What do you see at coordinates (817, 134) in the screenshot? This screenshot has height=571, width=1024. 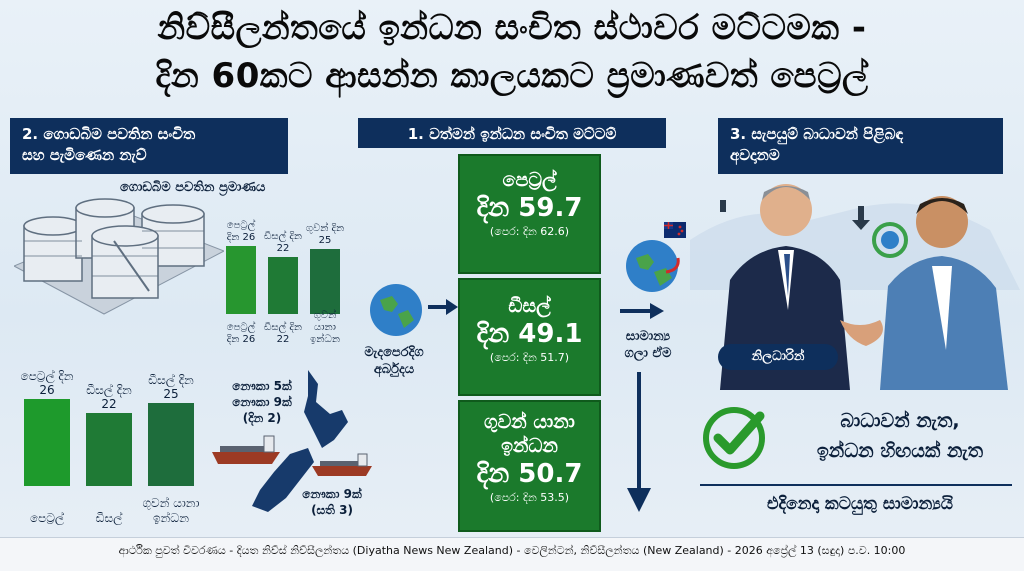 I see `right-title-line-1: 3. සැපයුම් බාධාවන් පිළිබඳ` at bounding box center [817, 134].